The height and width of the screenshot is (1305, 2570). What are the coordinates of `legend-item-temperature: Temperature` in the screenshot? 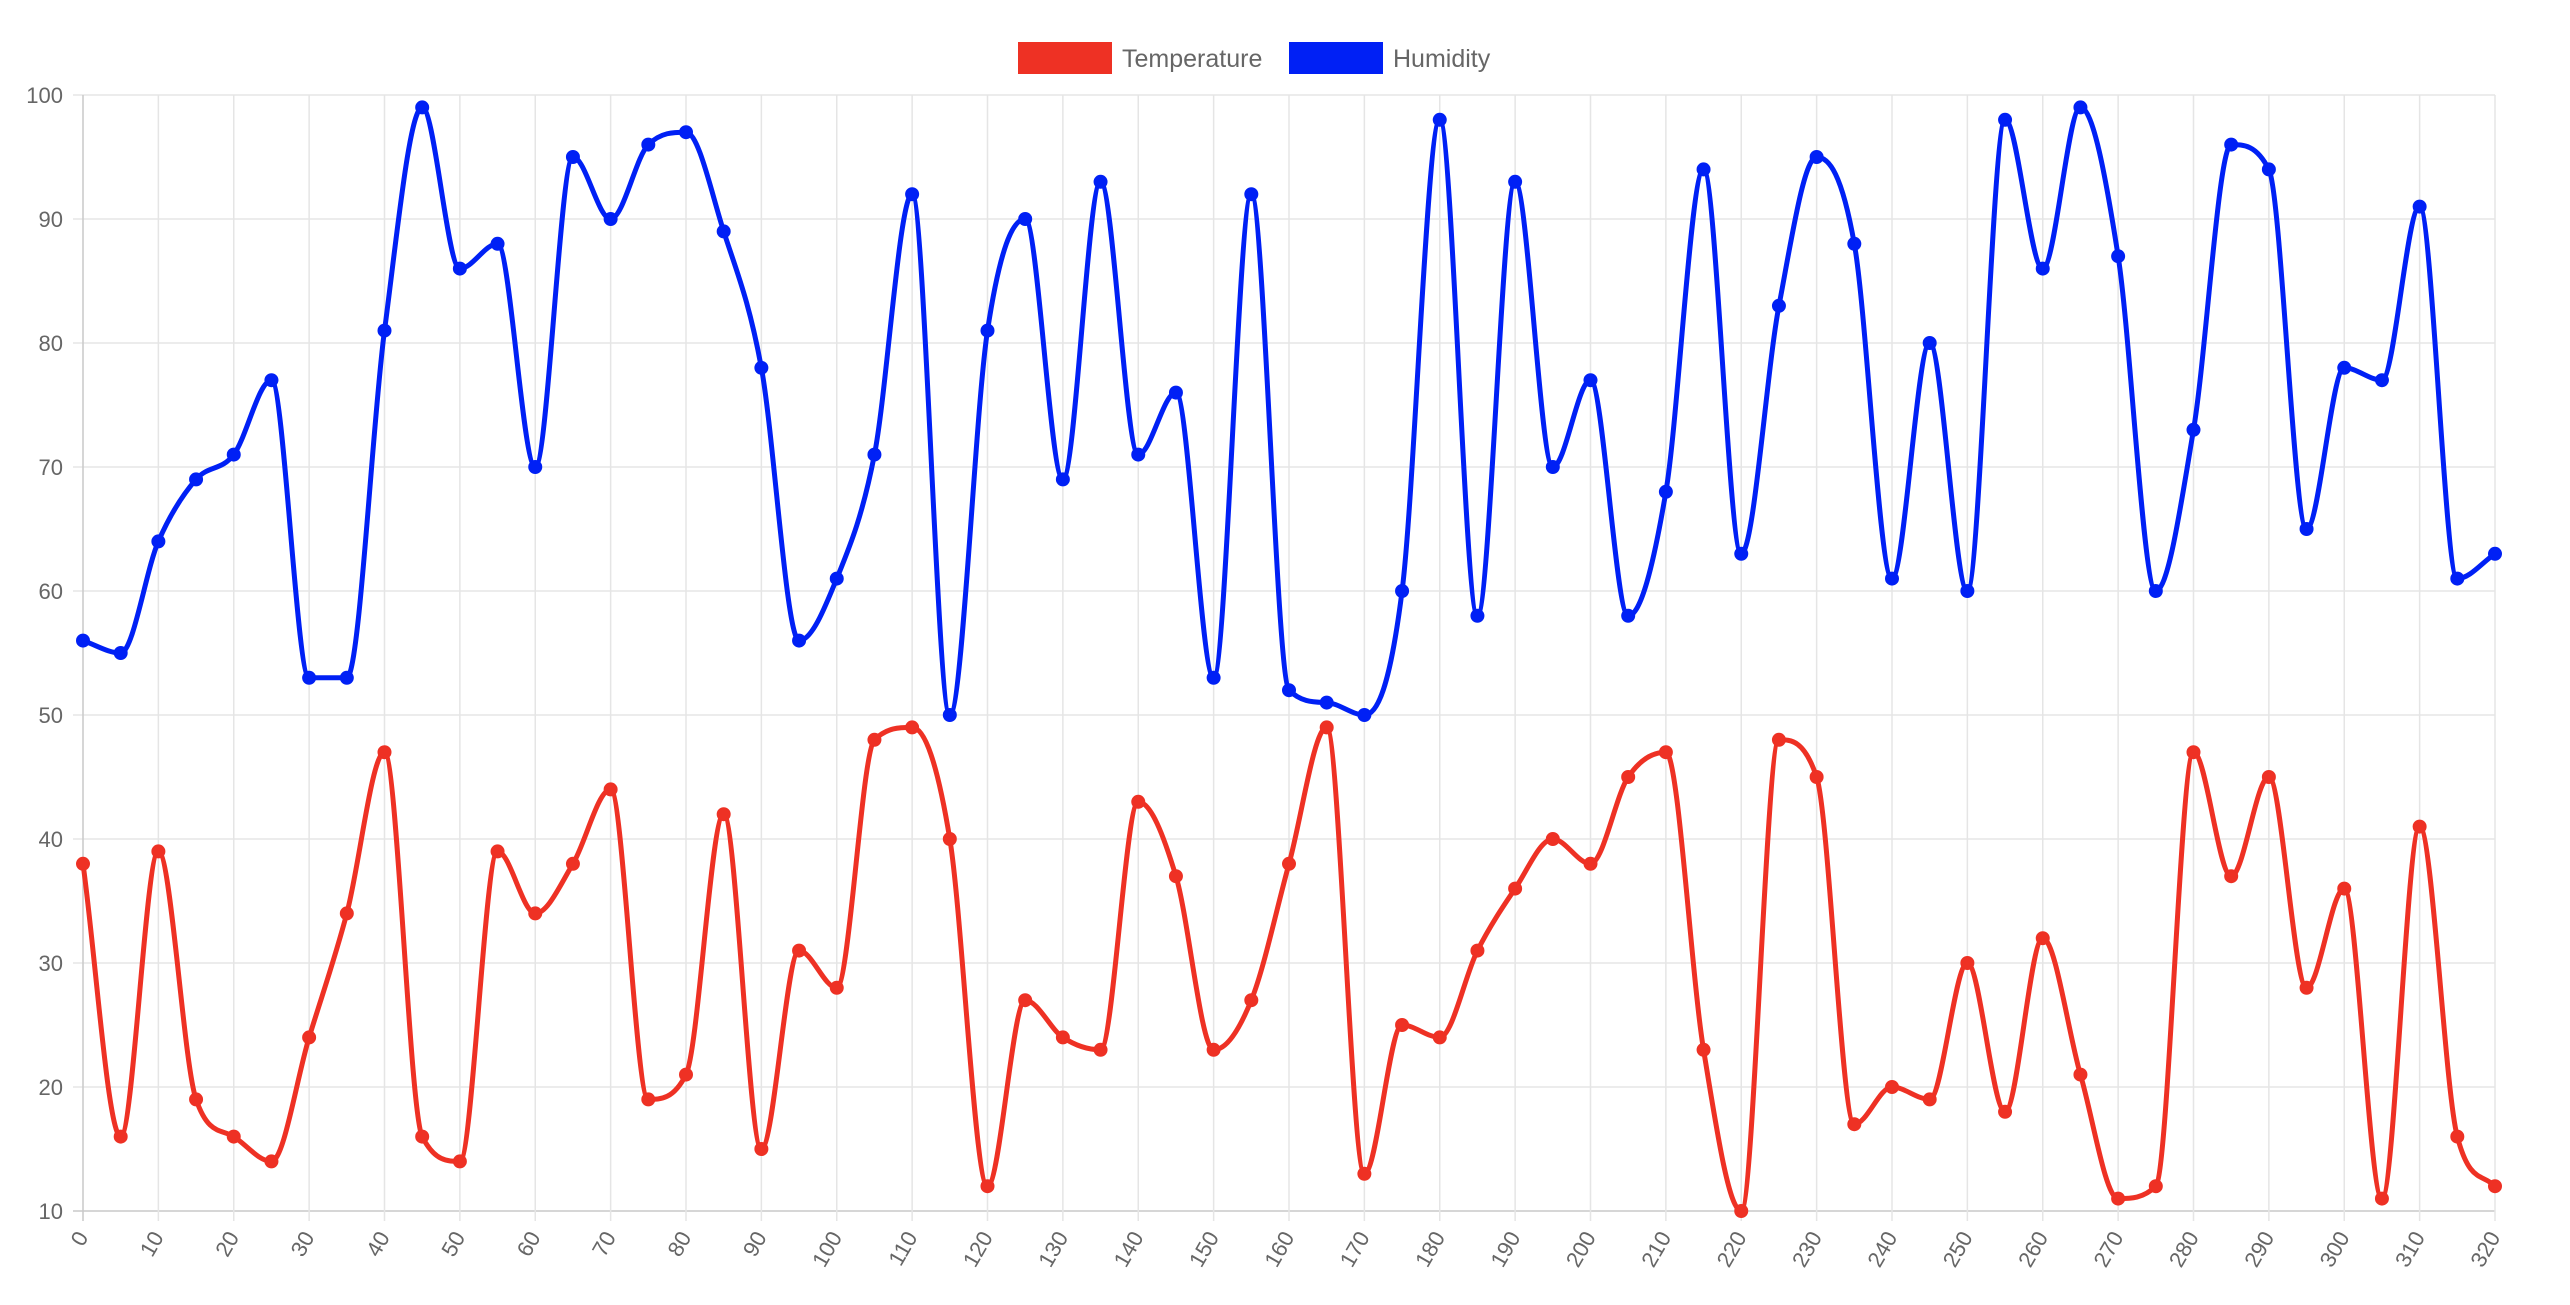 It's located at (1140, 58).